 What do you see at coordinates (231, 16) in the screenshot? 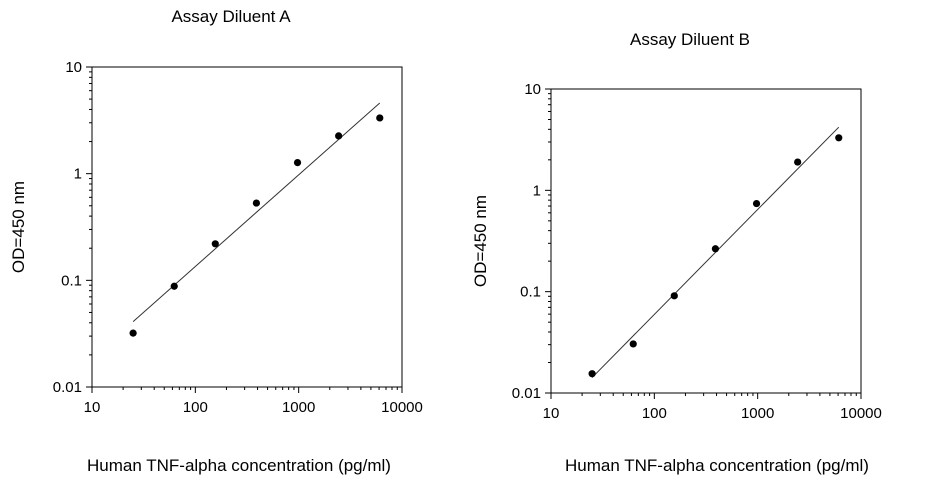
I see `chart-title: Assay Diluent A` at bounding box center [231, 16].